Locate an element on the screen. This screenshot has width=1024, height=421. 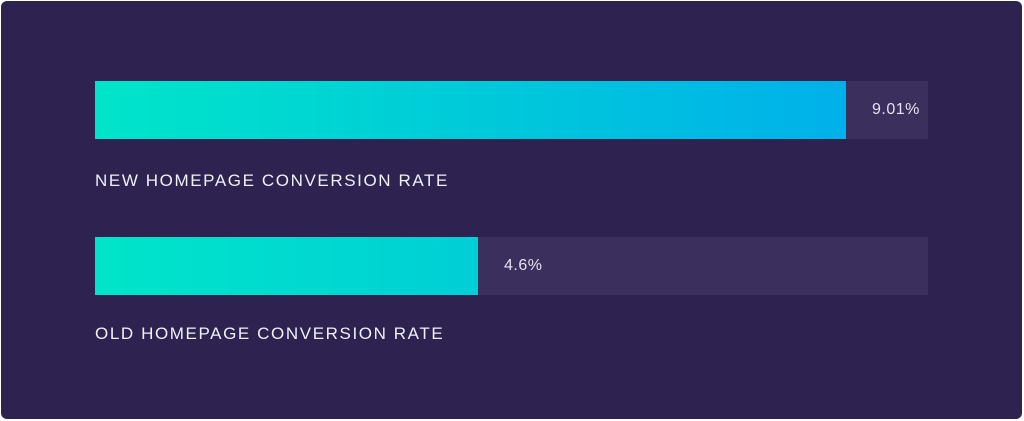
bar-old-homepage is located at coordinates (286, 266).